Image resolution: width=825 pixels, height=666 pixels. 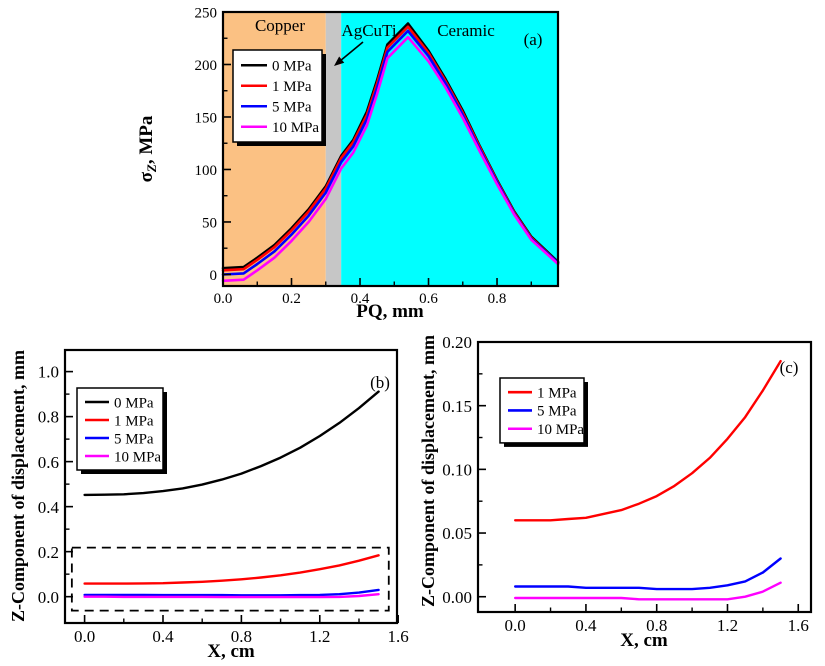 I want to click on series-line-0-mpa, so click(x=231, y=443).